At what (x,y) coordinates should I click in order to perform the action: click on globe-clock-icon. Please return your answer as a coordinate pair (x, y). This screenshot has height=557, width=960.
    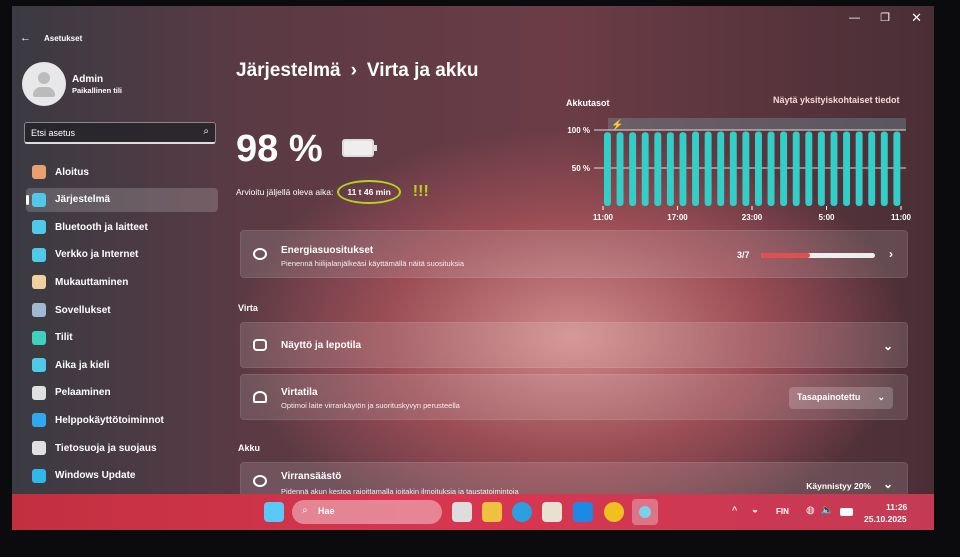
    Looking at the image, I should click on (39, 365).